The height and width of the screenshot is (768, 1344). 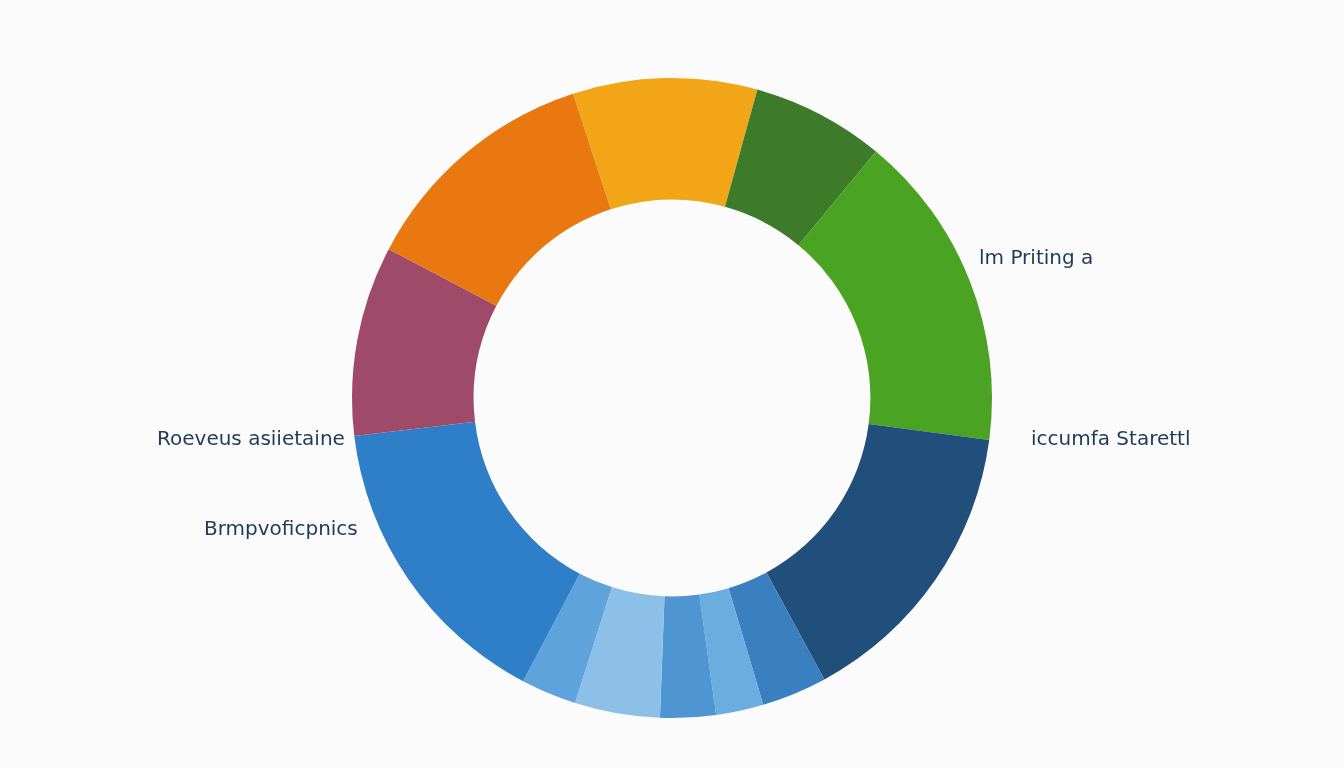 I want to click on text: Roeveus asiietaine, so click(x=251, y=438).